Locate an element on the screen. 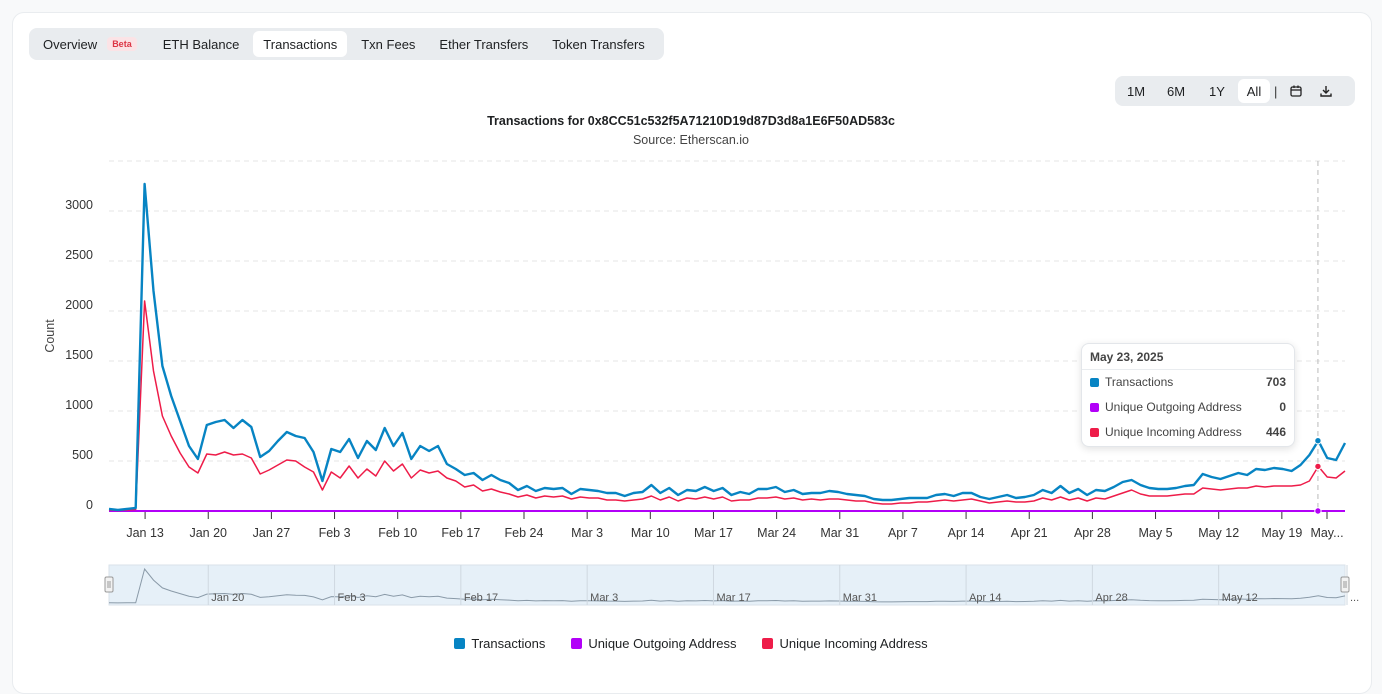 This screenshot has height=694, width=1382. tab-eth-balance-label: ETH Balance is located at coordinates (201, 44).